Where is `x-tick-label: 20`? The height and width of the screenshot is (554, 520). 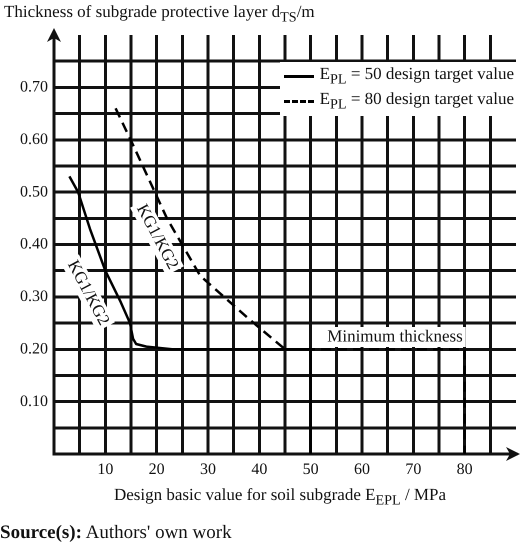
x-tick-label: 20 is located at coordinates (156, 469).